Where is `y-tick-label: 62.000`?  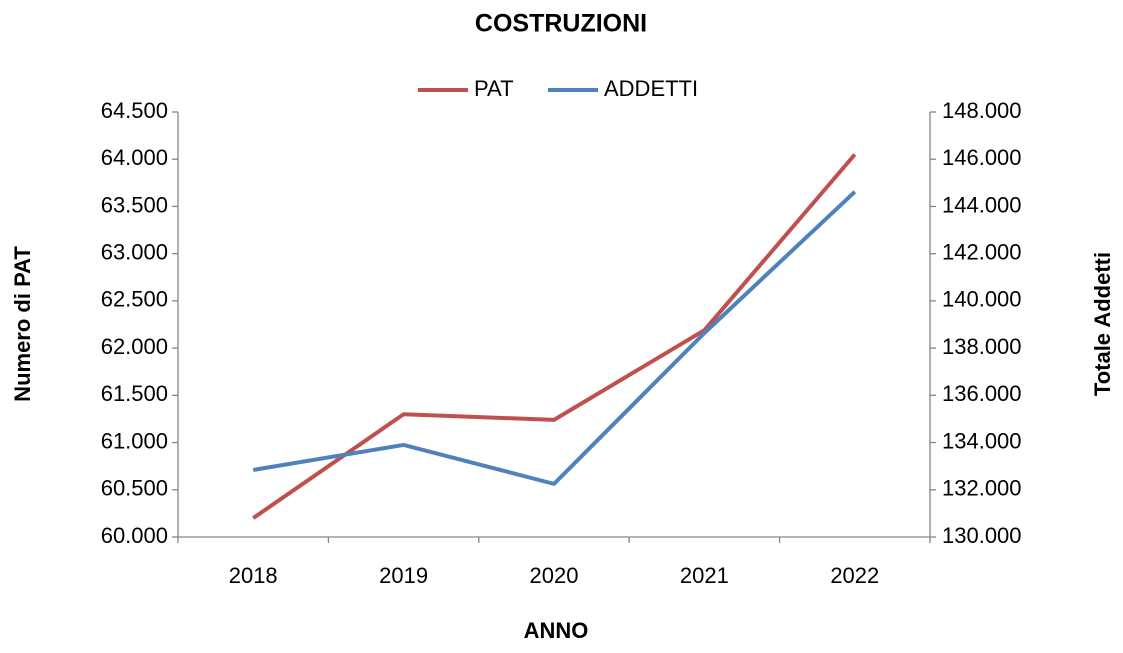
y-tick-label: 62.000 is located at coordinates (134, 346).